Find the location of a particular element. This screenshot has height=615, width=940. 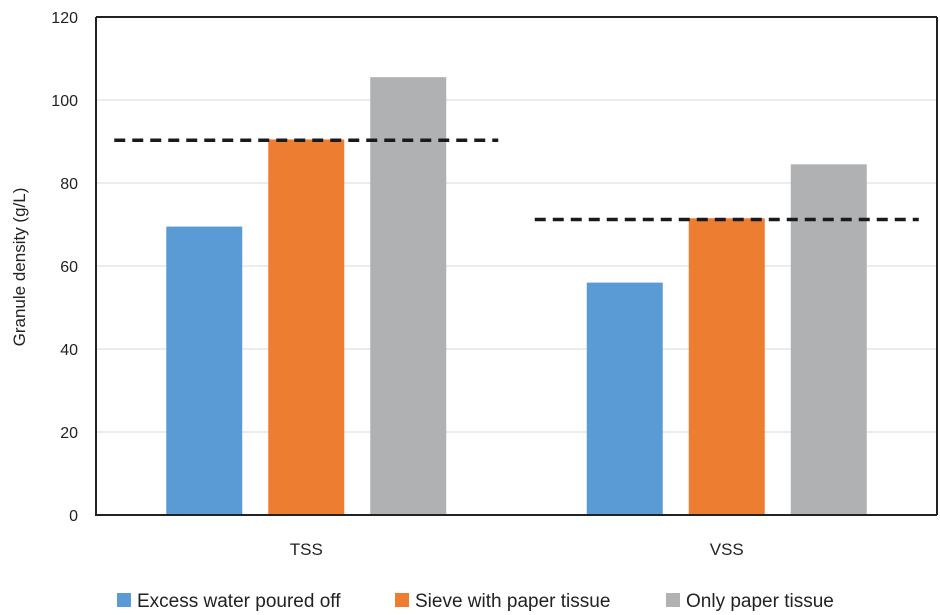

y-axis-ticks: 0 20 40 60 80 100 120 is located at coordinates (64, 267).